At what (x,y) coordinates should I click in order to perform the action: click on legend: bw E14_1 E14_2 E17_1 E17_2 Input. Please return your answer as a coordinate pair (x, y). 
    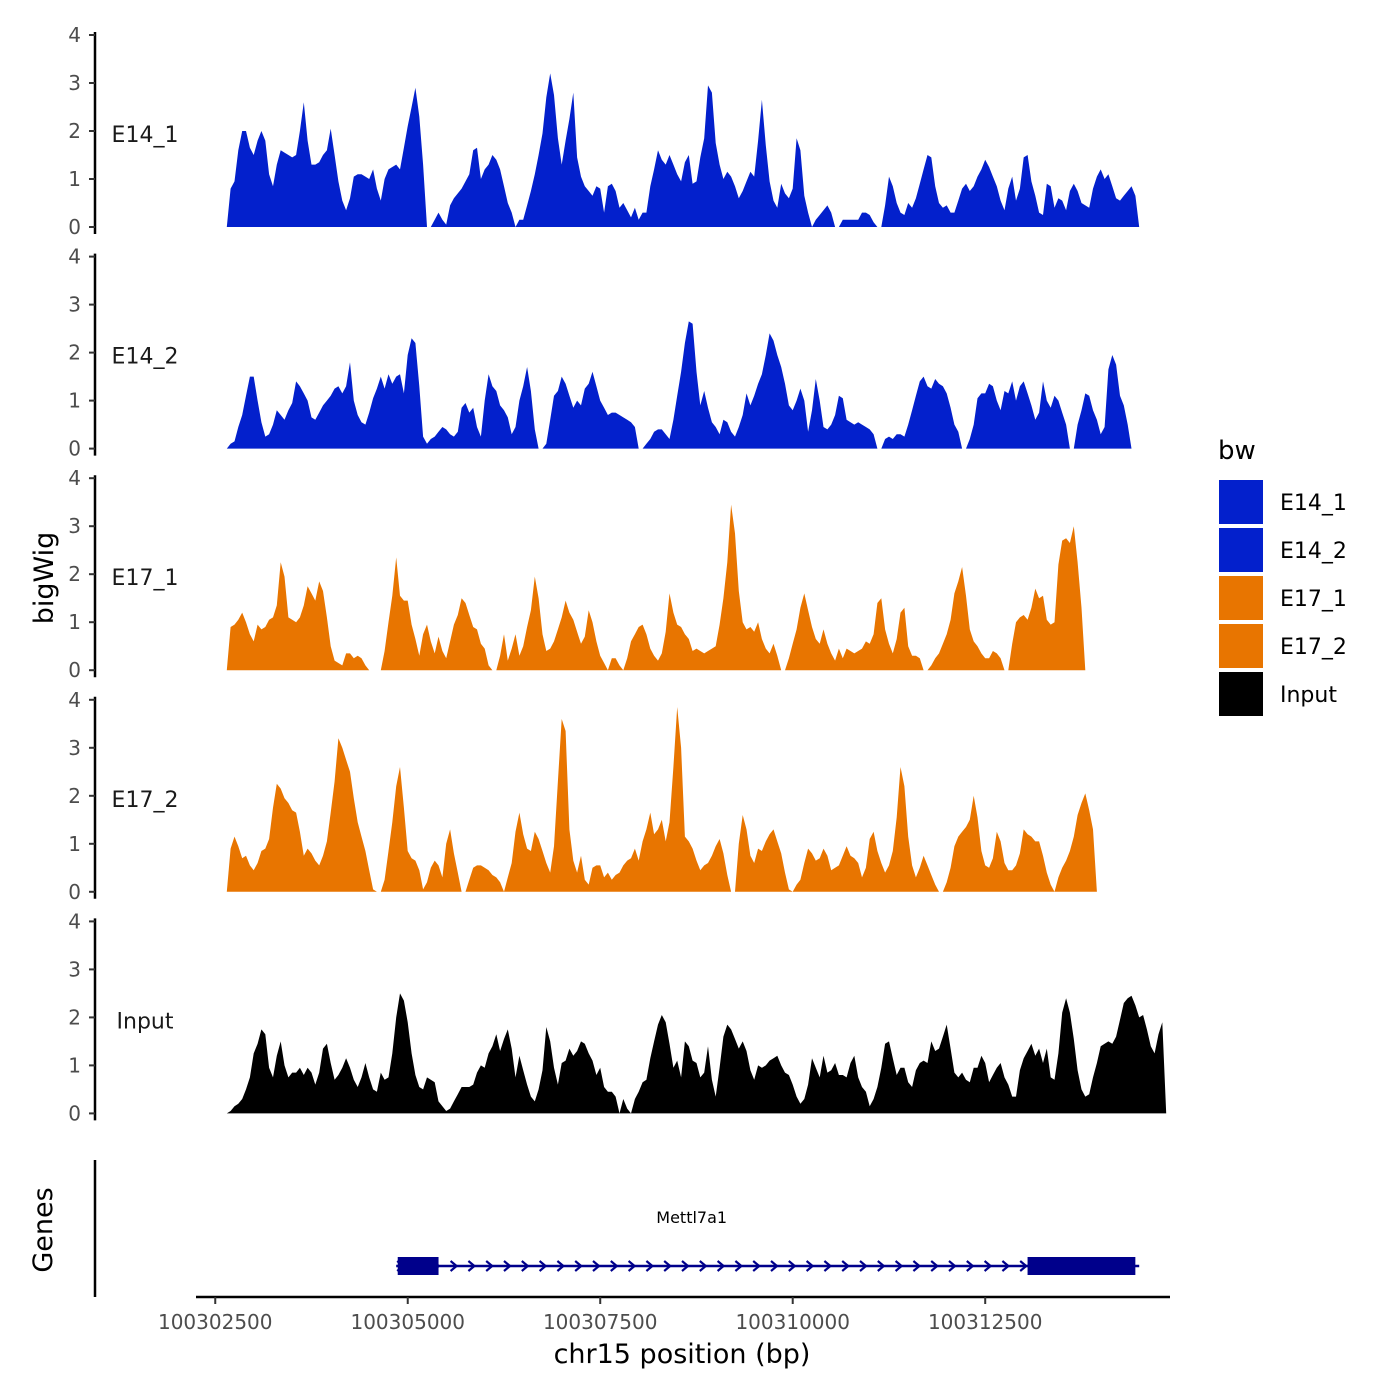
    Looking at the image, I should click on (1282, 576).